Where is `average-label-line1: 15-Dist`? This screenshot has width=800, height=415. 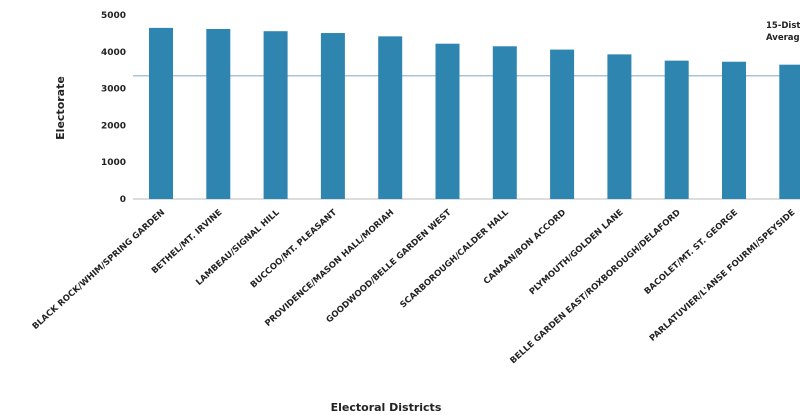
average-label-line1: 15-Dist is located at coordinates (783, 26).